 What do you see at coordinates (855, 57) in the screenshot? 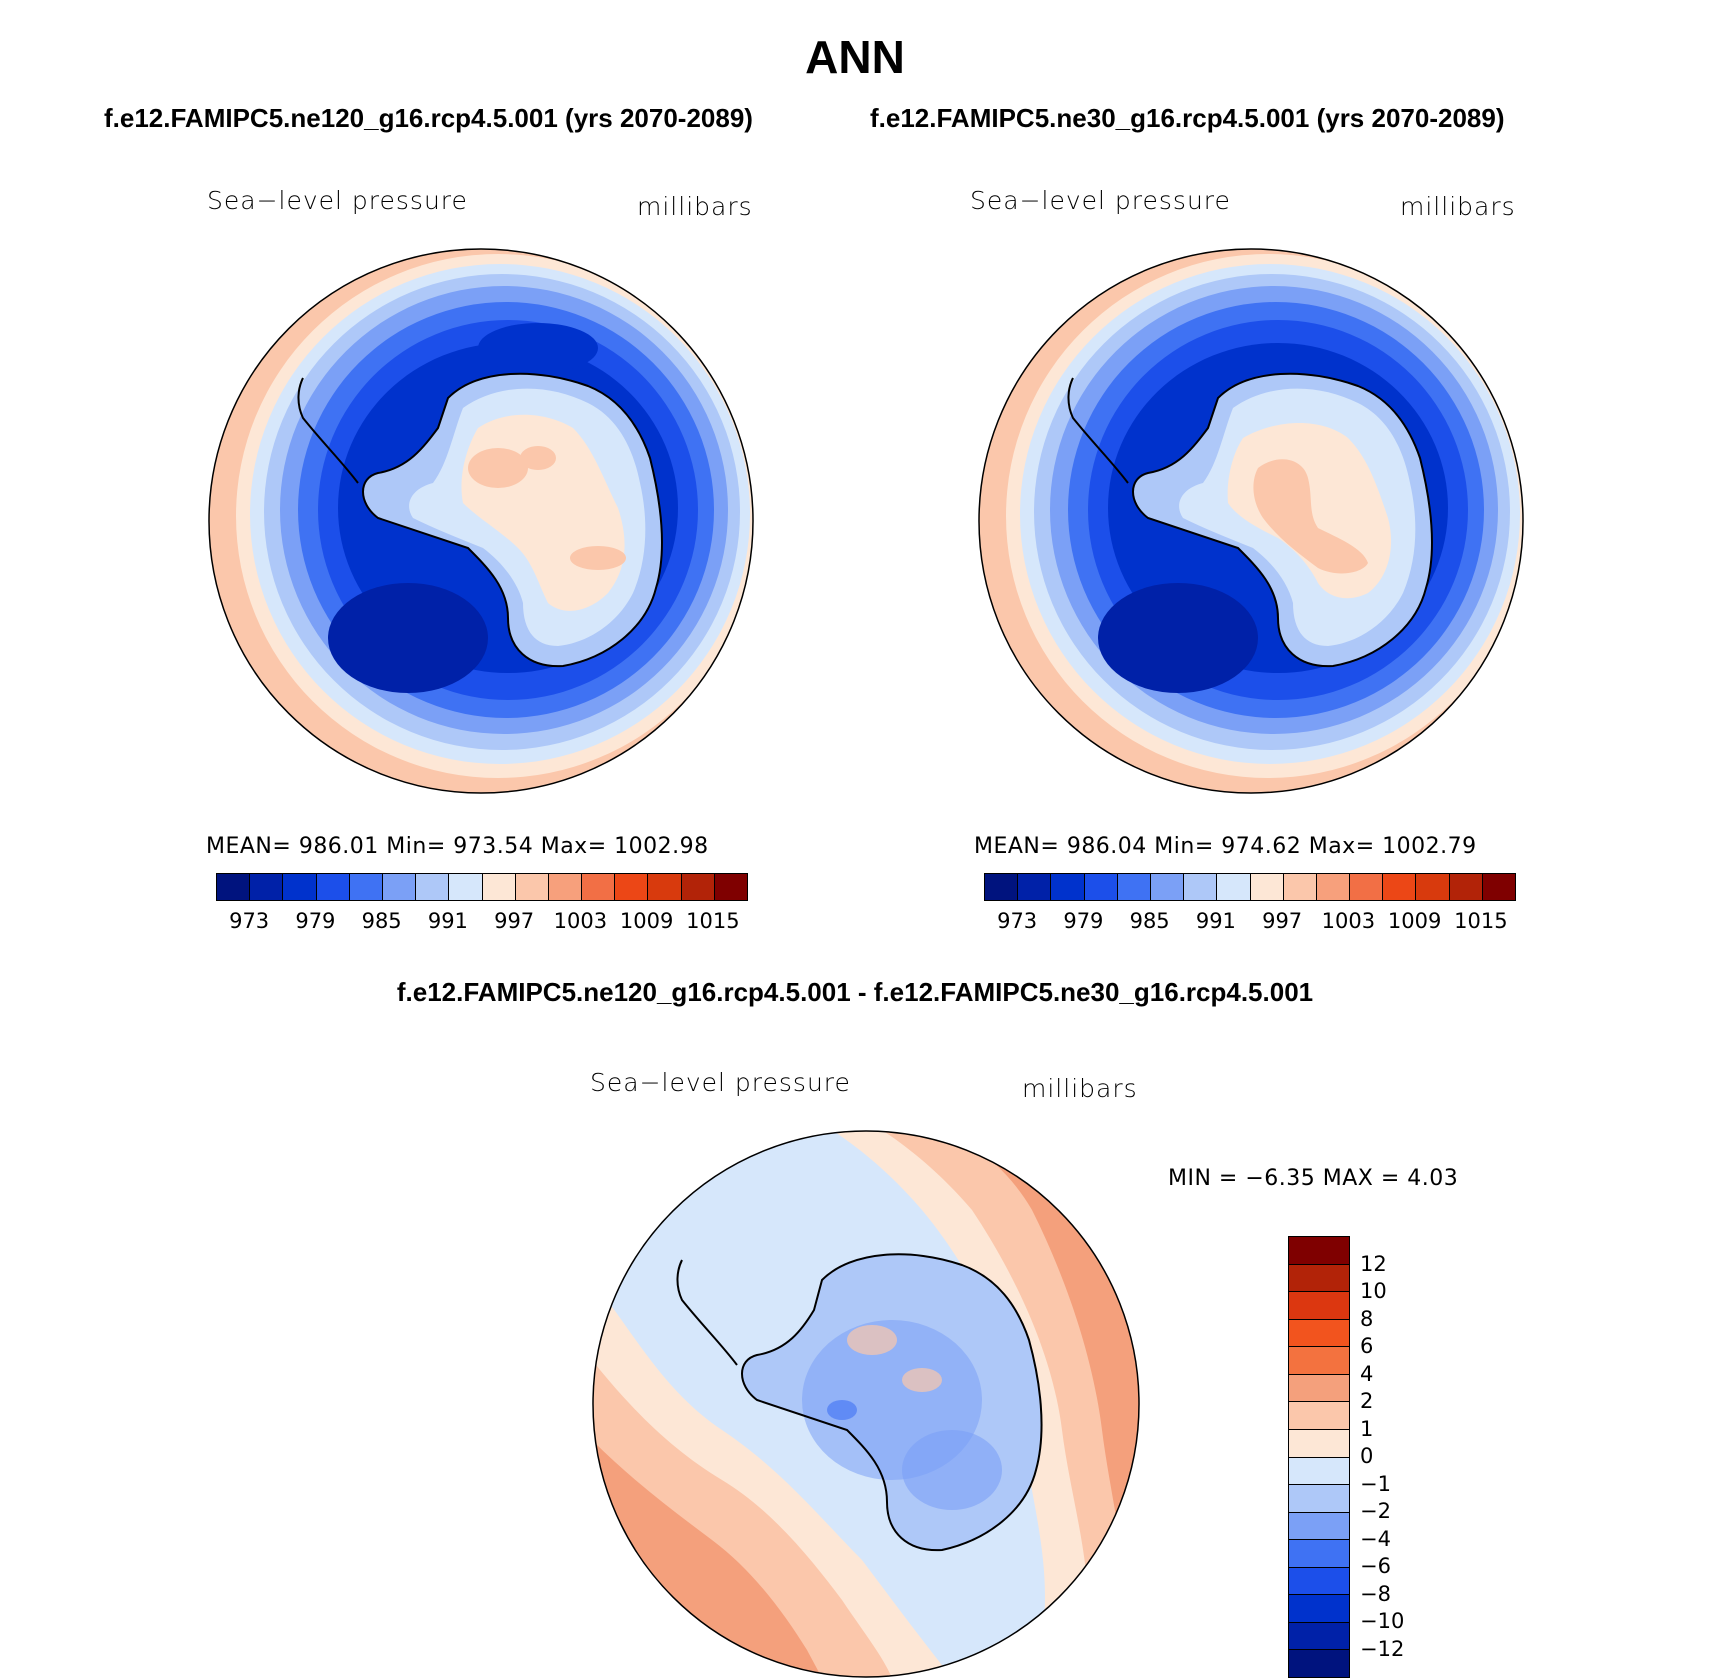
I see `figure-title: ANN` at bounding box center [855, 57].